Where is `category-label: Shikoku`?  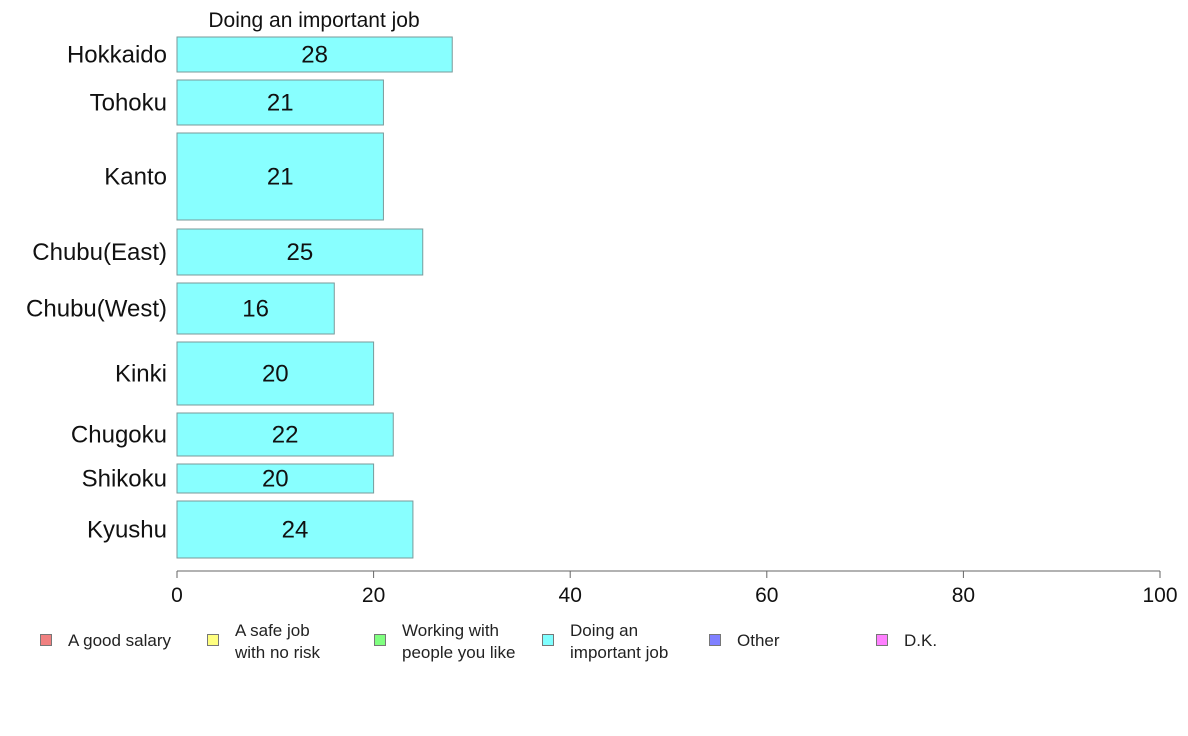 category-label: Shikoku is located at coordinates (124, 479).